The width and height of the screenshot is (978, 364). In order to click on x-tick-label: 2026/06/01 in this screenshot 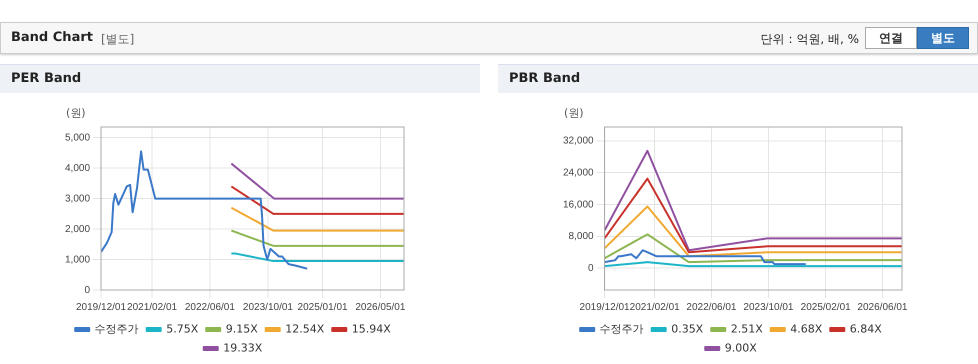, I will do `click(882, 307)`.